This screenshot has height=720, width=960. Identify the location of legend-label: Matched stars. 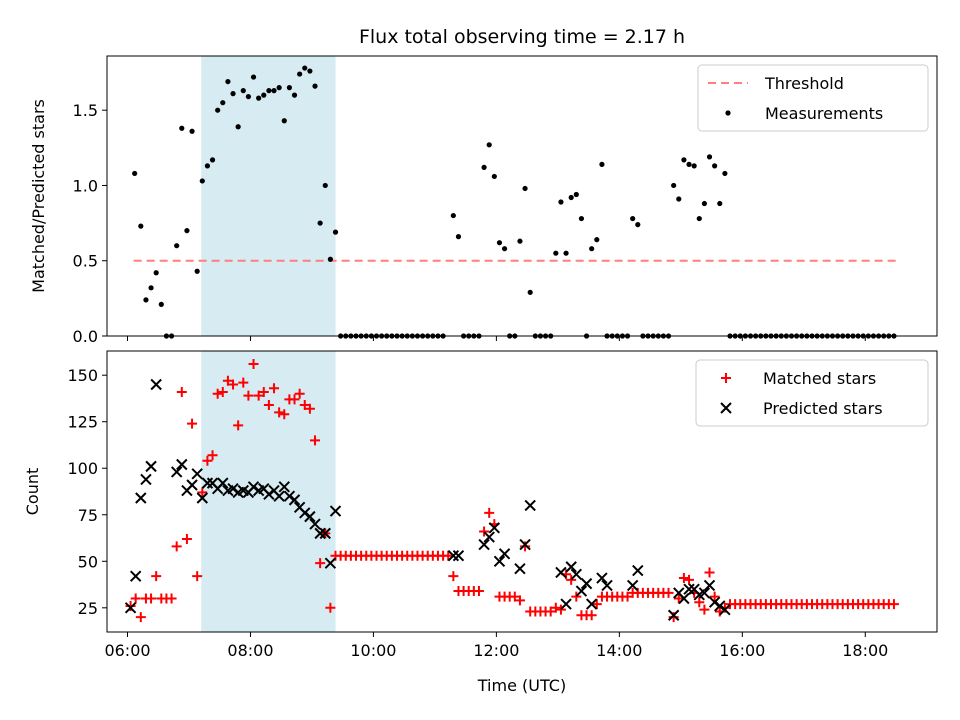
(819, 378).